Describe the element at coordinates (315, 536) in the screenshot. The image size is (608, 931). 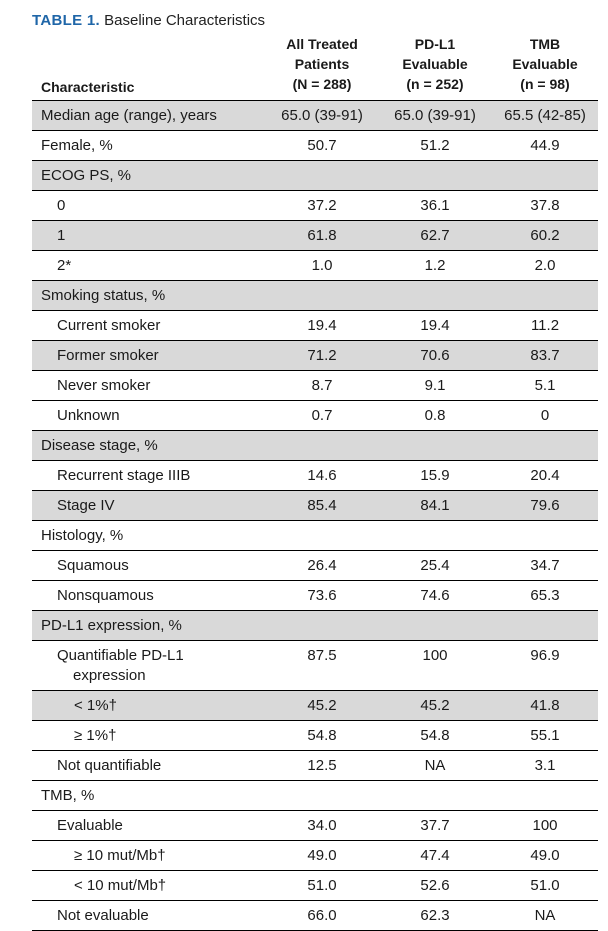
I see `table-row: Histology, %` at that location.